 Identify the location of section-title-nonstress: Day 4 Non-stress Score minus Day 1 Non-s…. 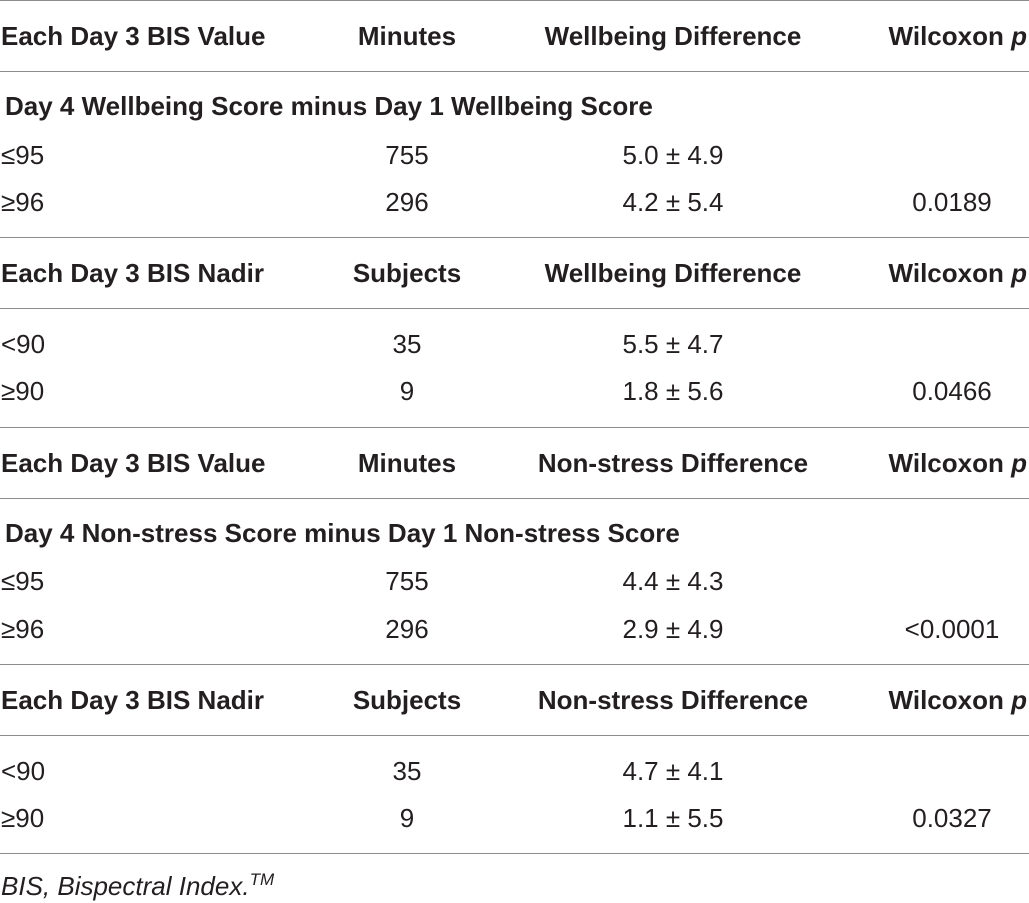
(342, 533).